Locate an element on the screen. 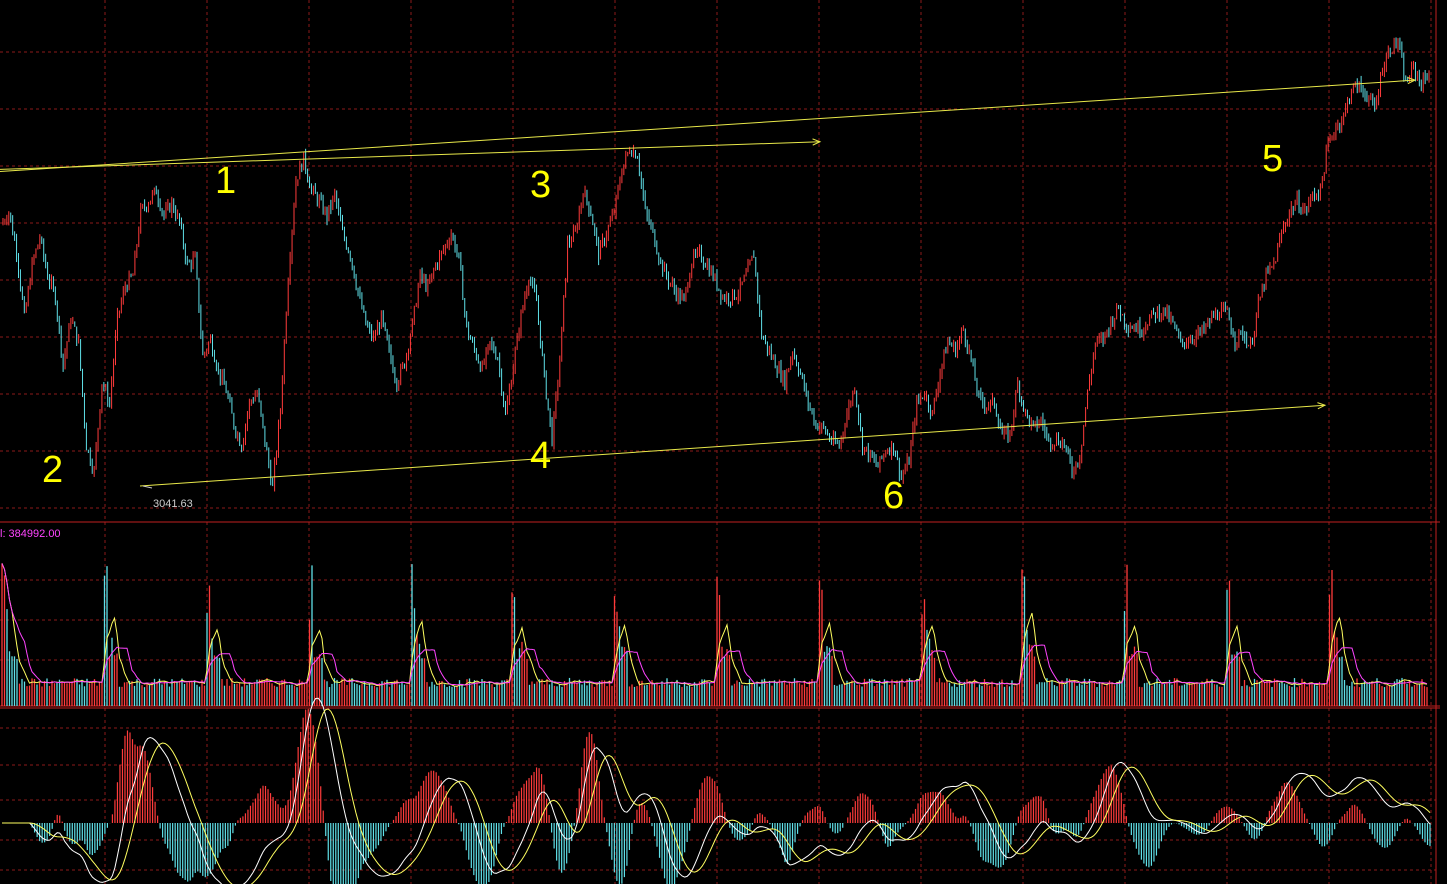  volume-header: l: 384992.00 is located at coordinates (30, 534).